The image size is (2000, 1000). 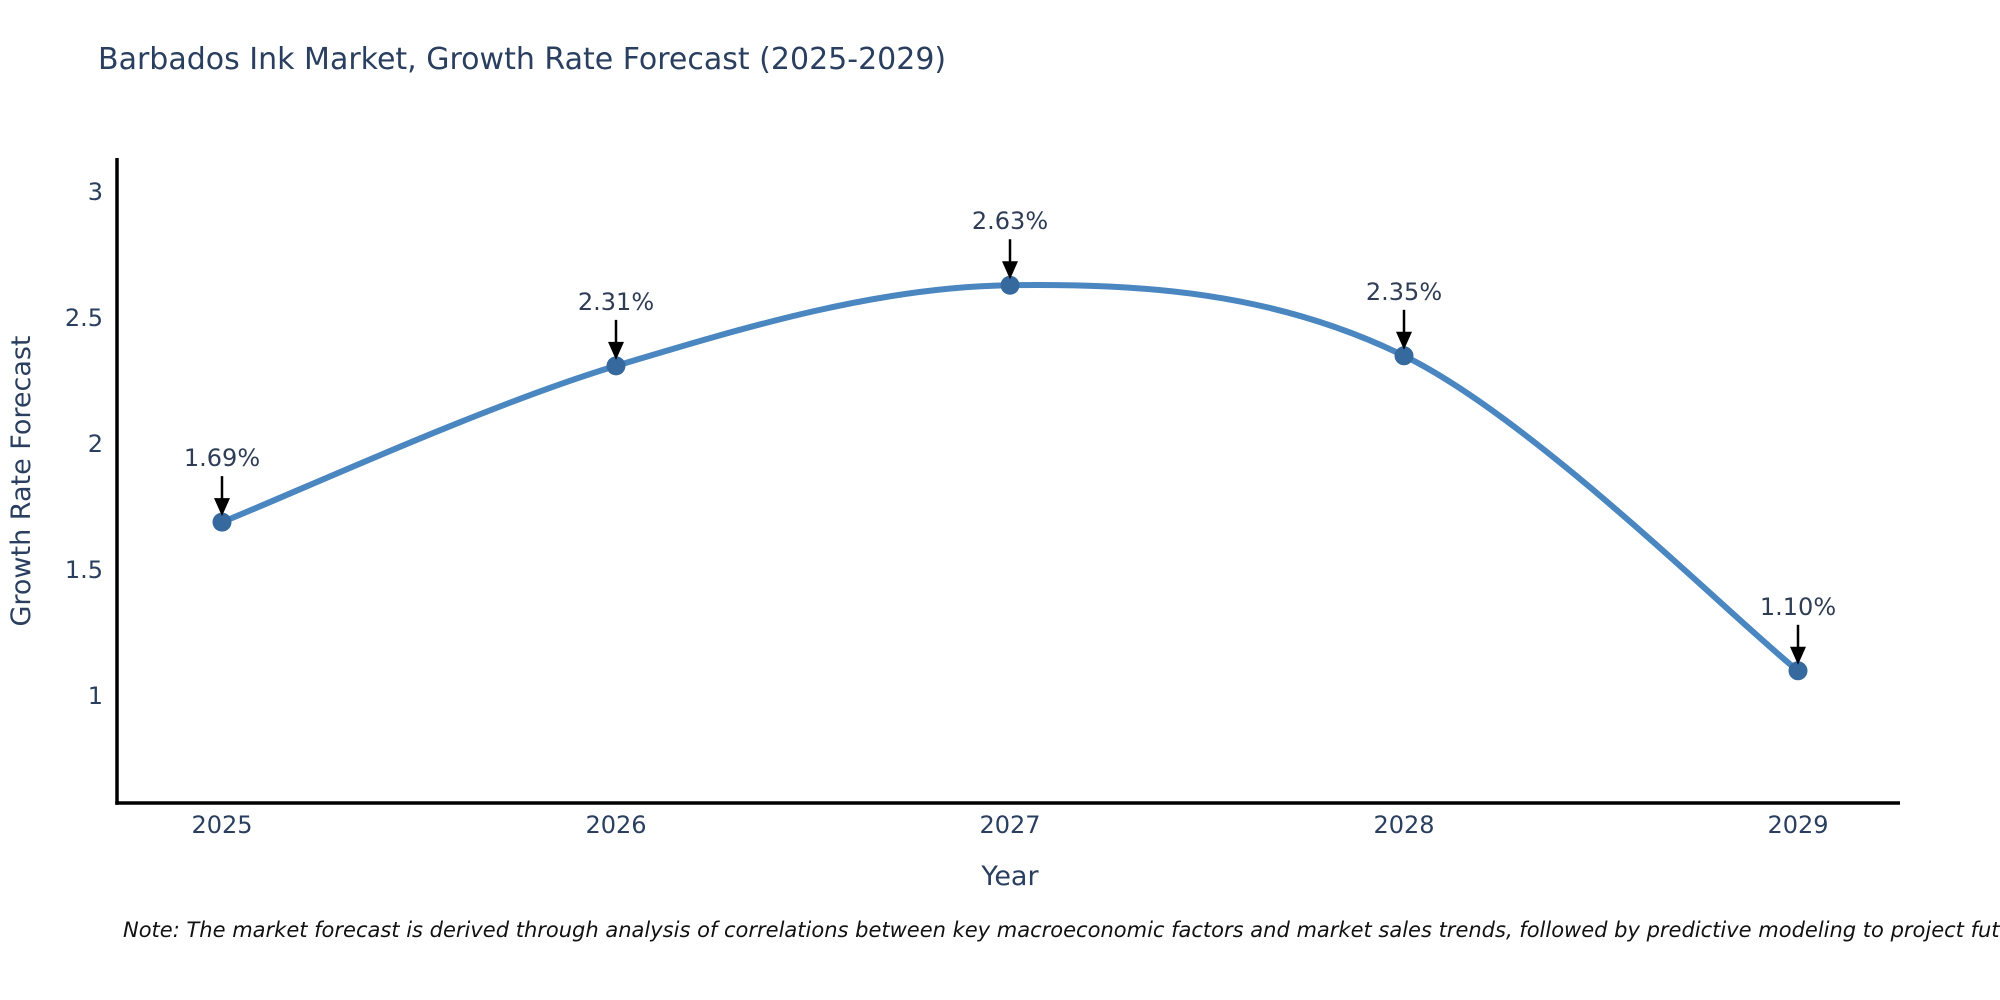 What do you see at coordinates (1404, 292) in the screenshot?
I see `annotation-label-2028: 2.35%` at bounding box center [1404, 292].